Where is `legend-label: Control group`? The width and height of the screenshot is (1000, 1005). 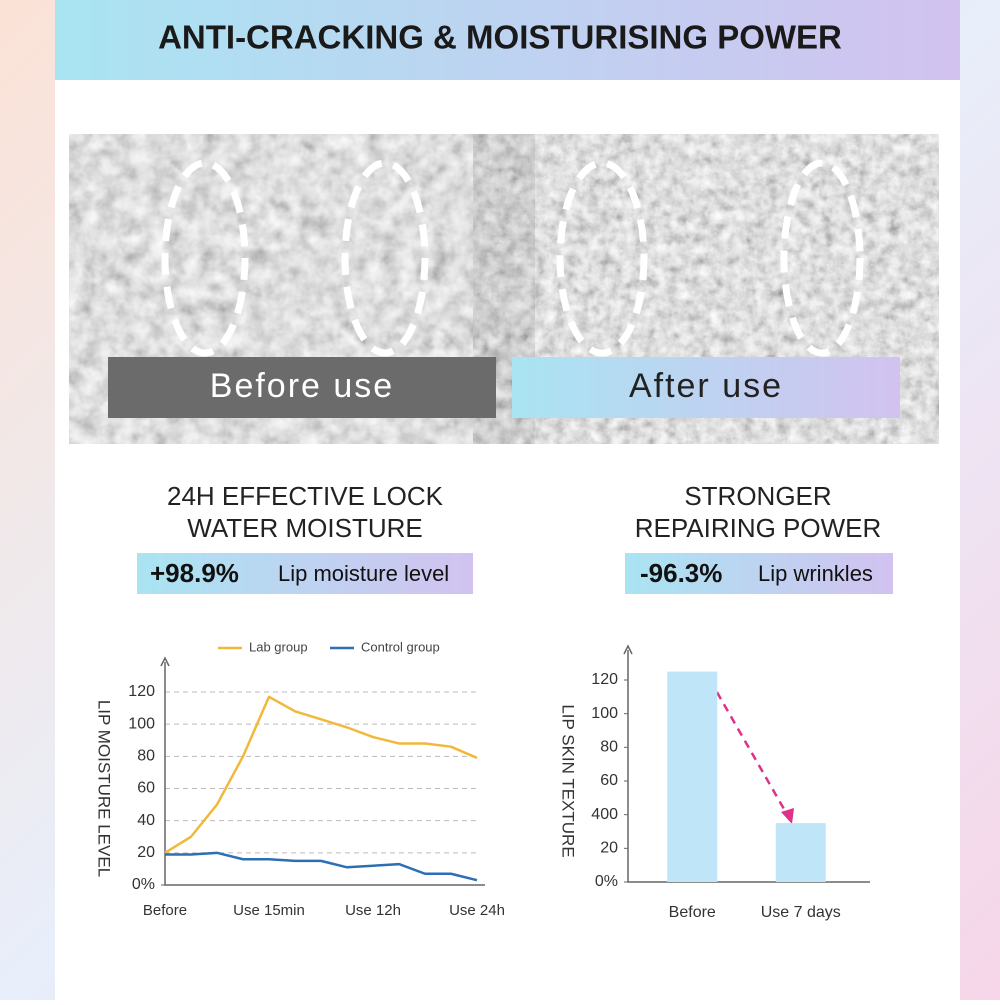
legend-label: Control group is located at coordinates (400, 646).